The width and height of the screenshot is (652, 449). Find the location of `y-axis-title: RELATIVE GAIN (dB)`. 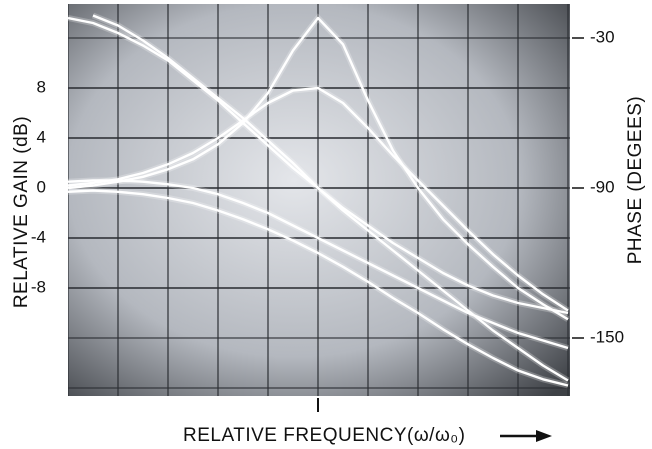

y-axis-title: RELATIVE GAIN (dB) is located at coordinates (21, 212).